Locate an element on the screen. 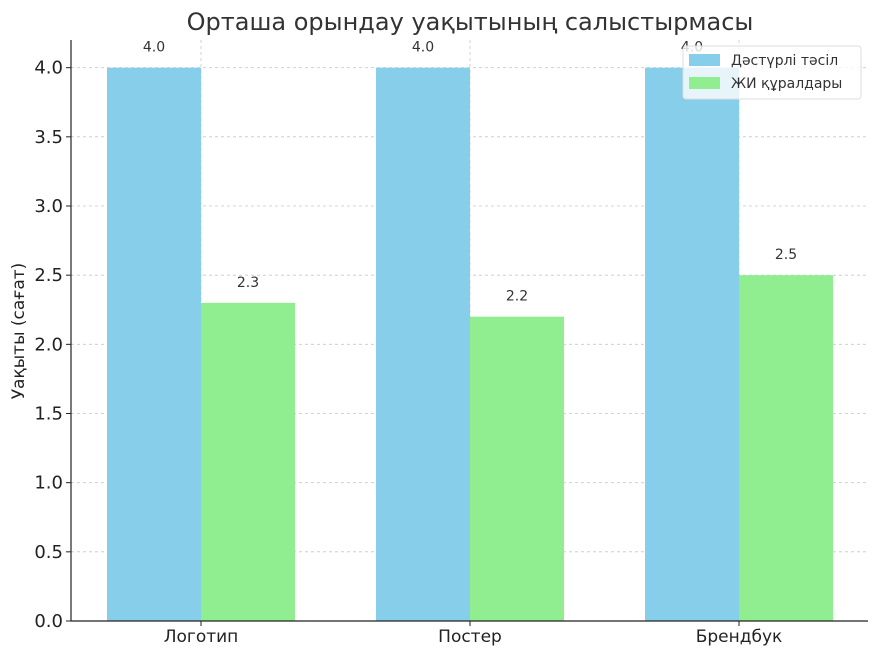  y-tick-label: 2.5 is located at coordinates (48, 275).